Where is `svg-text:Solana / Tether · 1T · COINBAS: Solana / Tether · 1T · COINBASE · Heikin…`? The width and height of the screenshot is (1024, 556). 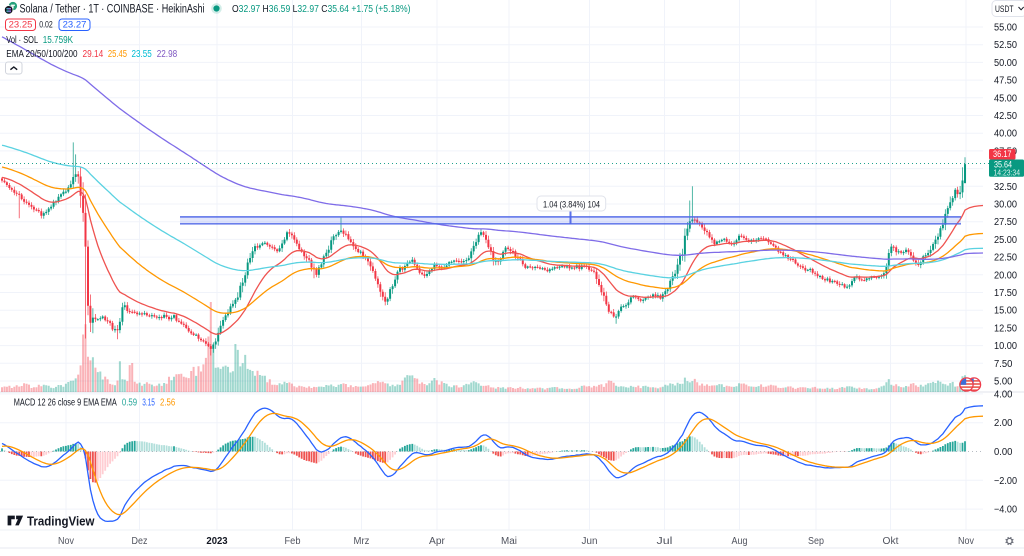
svg-text:Solana / Tether · 1T · COINBAS: Solana / Tether · 1T · COINBASE · Heikin… is located at coordinates (112, 10).